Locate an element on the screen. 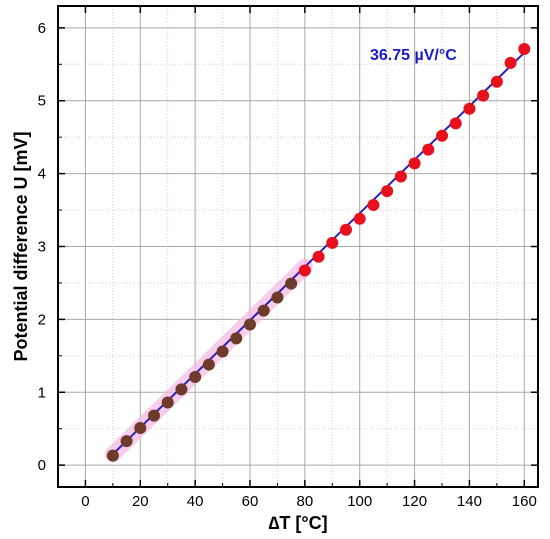  y-tick-labels: 0 1 2 3 4 5 6 is located at coordinates (42, 247).